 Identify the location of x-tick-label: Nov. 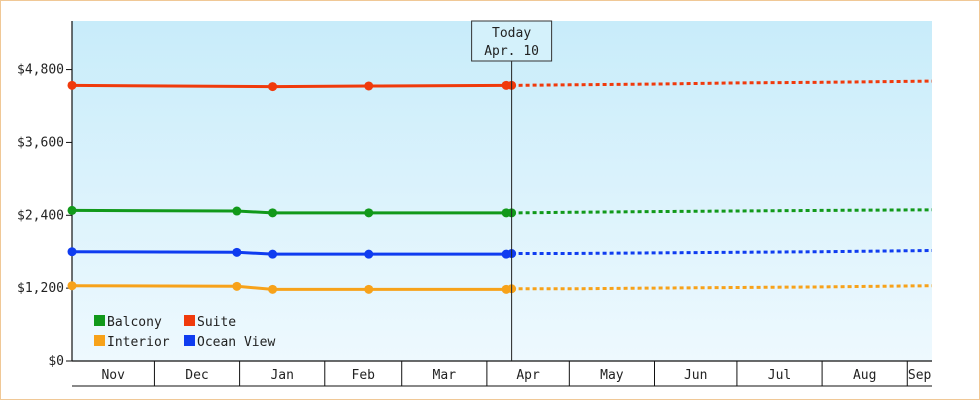
(113, 375).